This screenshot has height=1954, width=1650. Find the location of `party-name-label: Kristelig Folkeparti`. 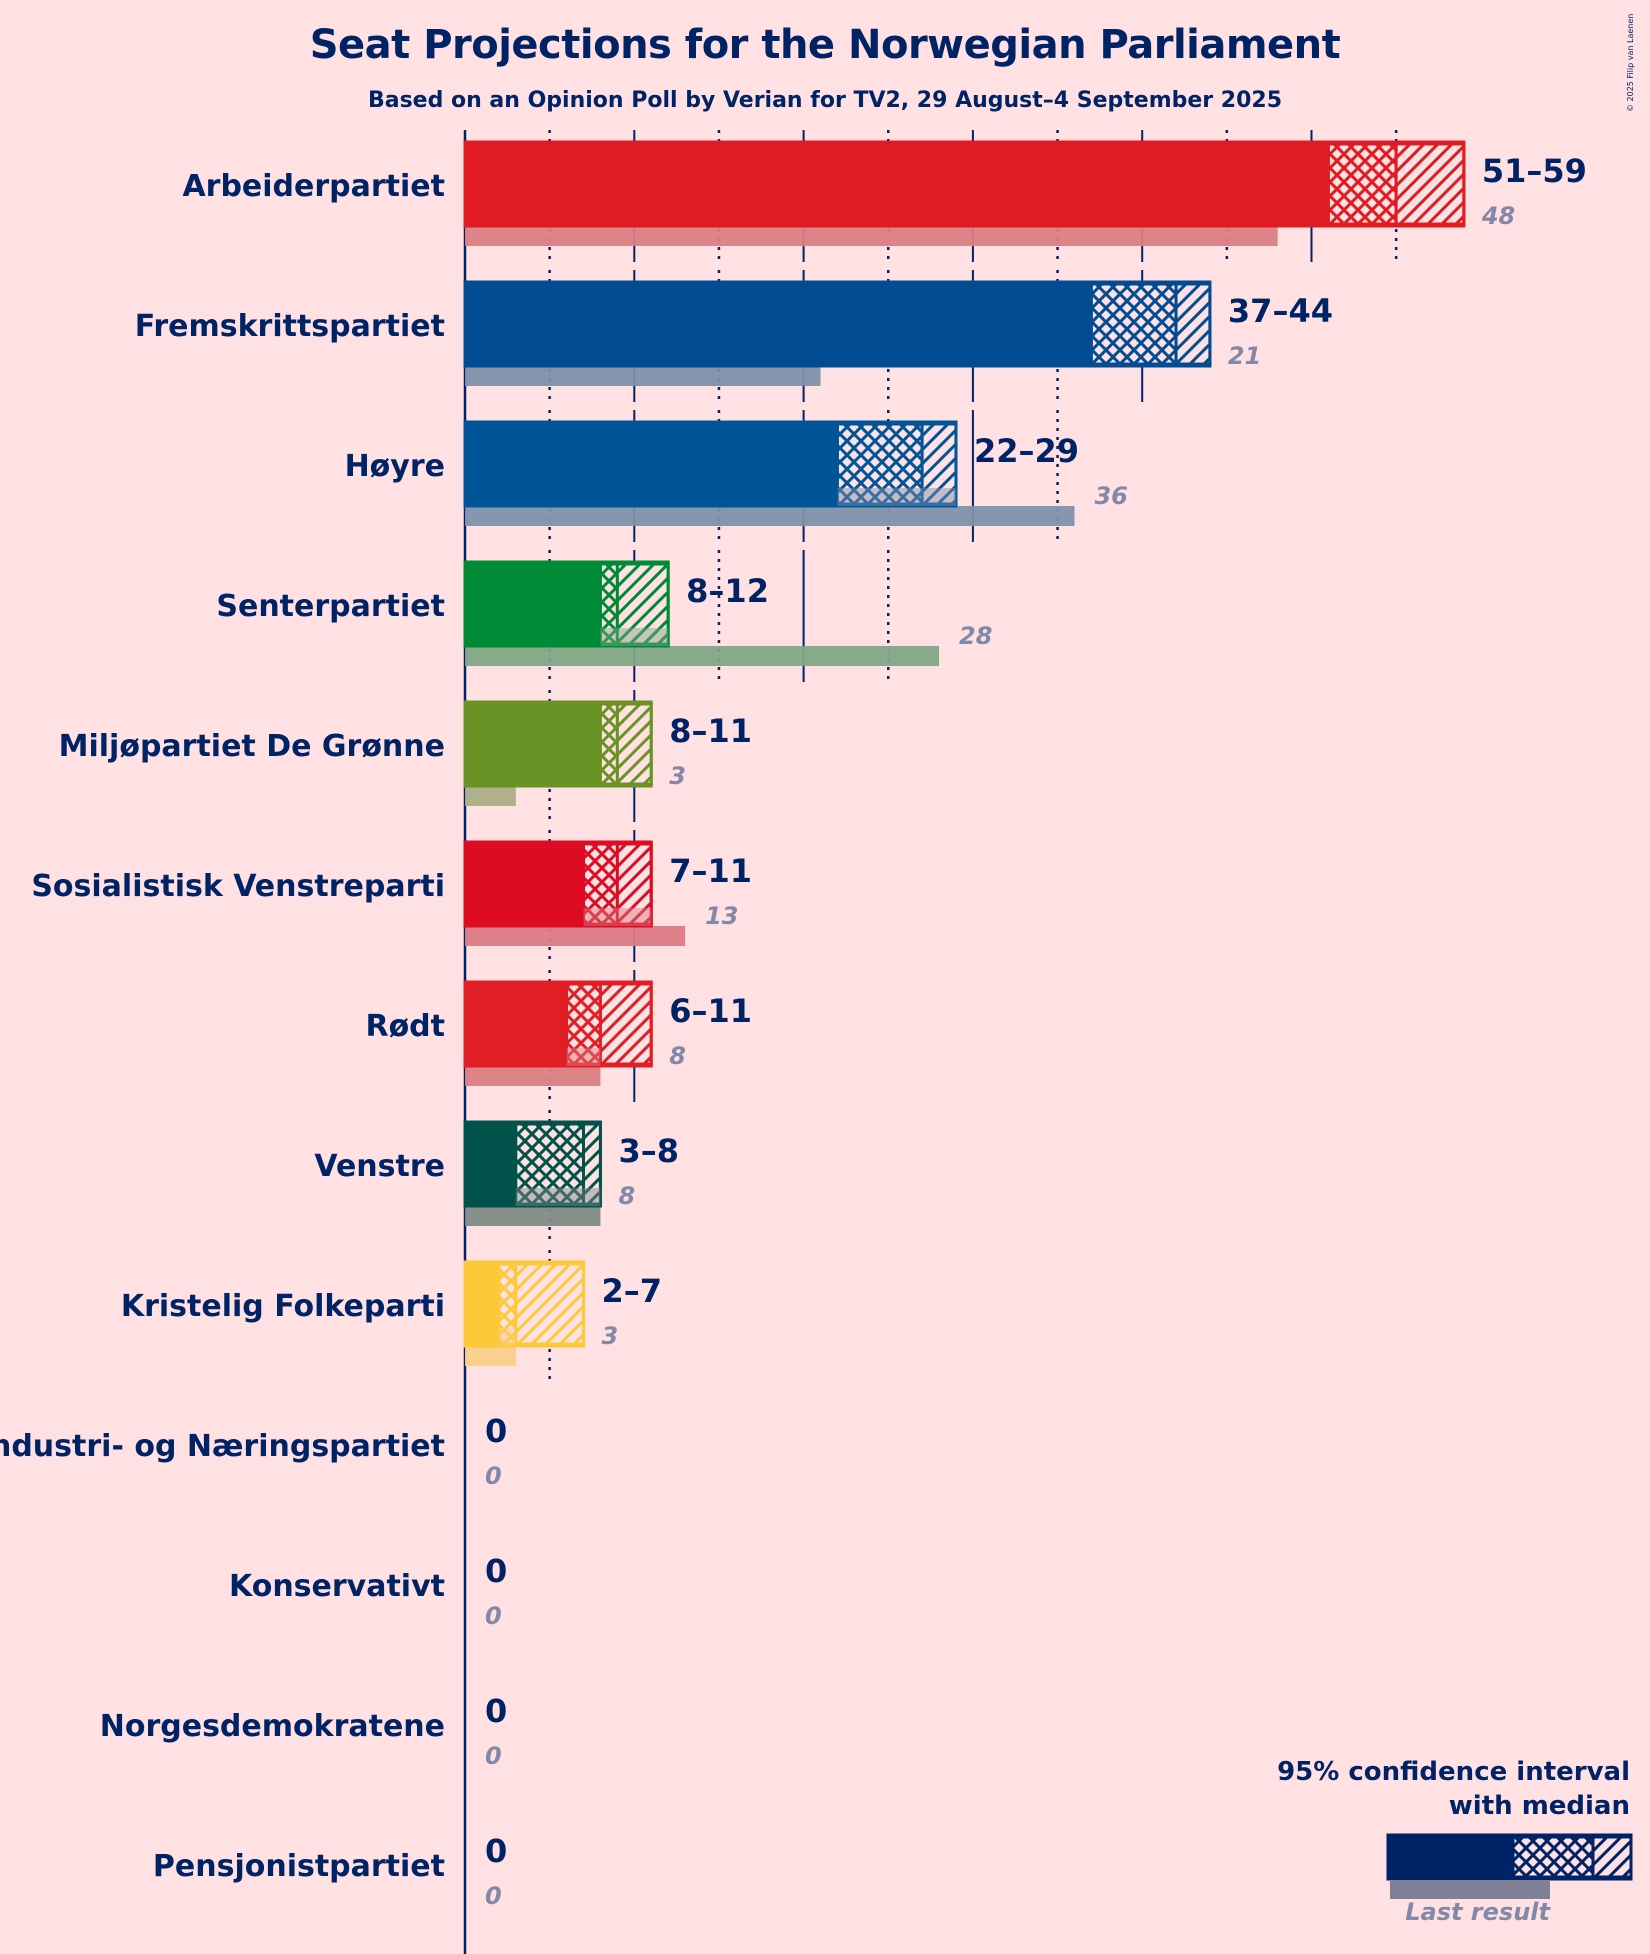

party-name-label: Kristelig Folkeparti is located at coordinates (283, 1306).